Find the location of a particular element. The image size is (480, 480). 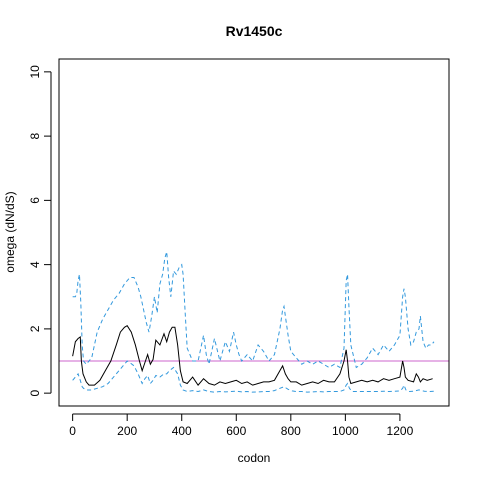

x-tick-label: 1200 is located at coordinates (400, 431).